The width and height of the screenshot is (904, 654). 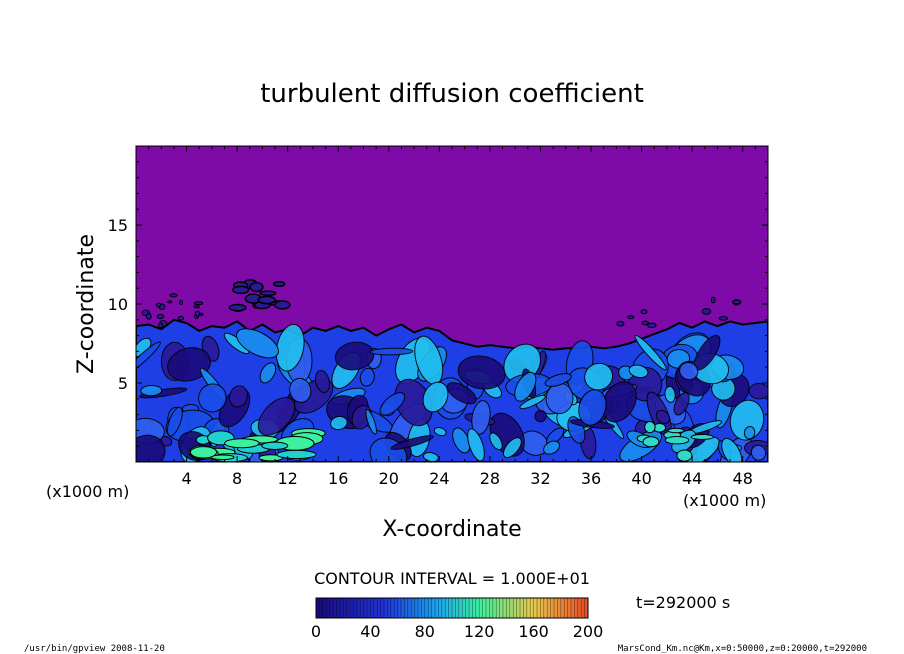 What do you see at coordinates (87, 491) in the screenshot?
I see `x-unit-left: (x1000 m)` at bounding box center [87, 491].